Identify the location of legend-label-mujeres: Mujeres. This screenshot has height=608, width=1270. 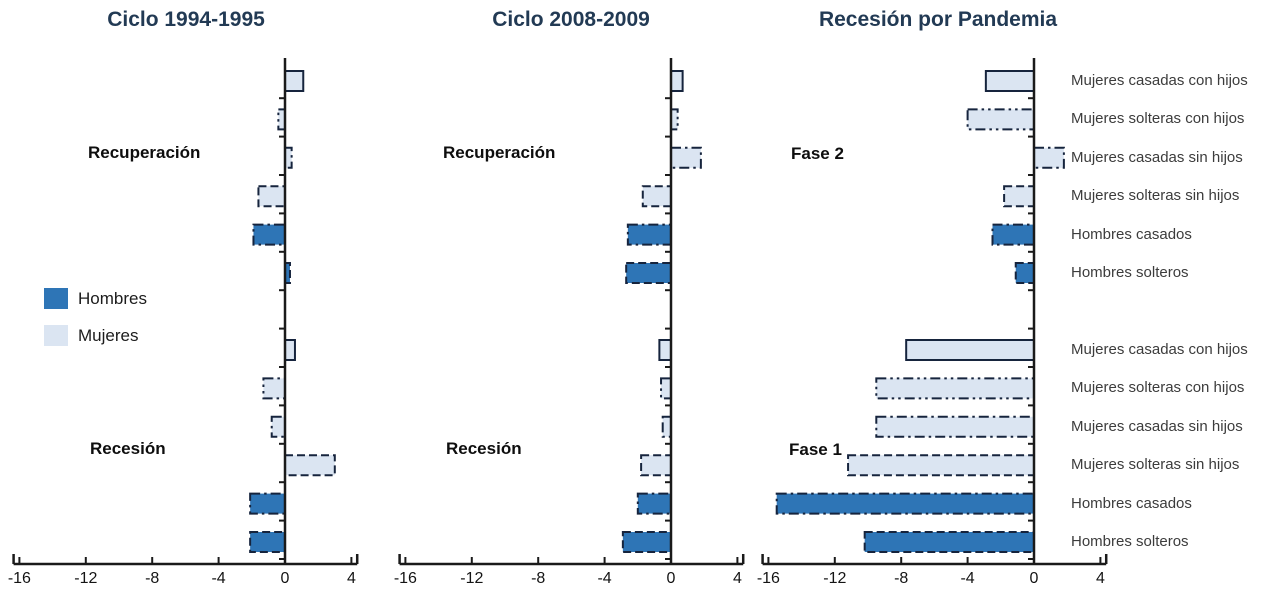
(108, 335).